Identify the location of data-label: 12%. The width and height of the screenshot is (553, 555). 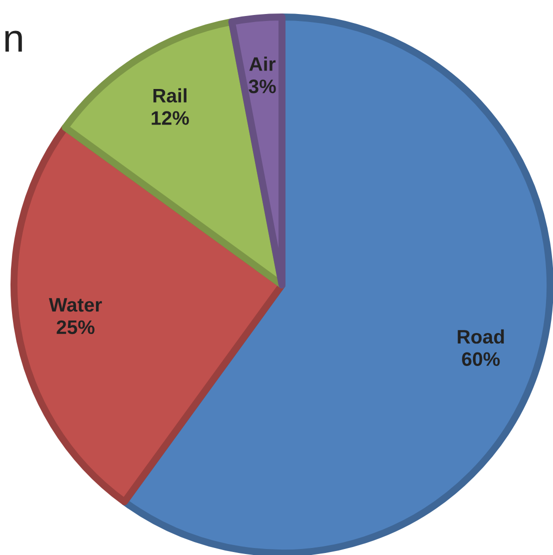
(170, 118).